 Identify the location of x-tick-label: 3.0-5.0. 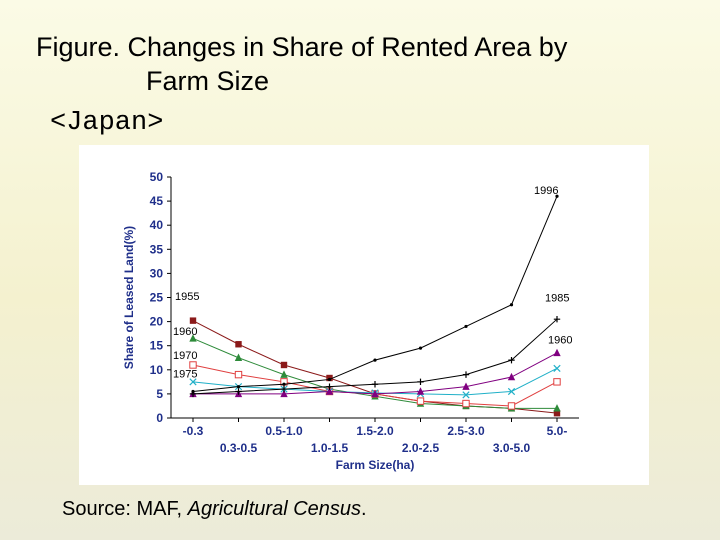
(512, 448).